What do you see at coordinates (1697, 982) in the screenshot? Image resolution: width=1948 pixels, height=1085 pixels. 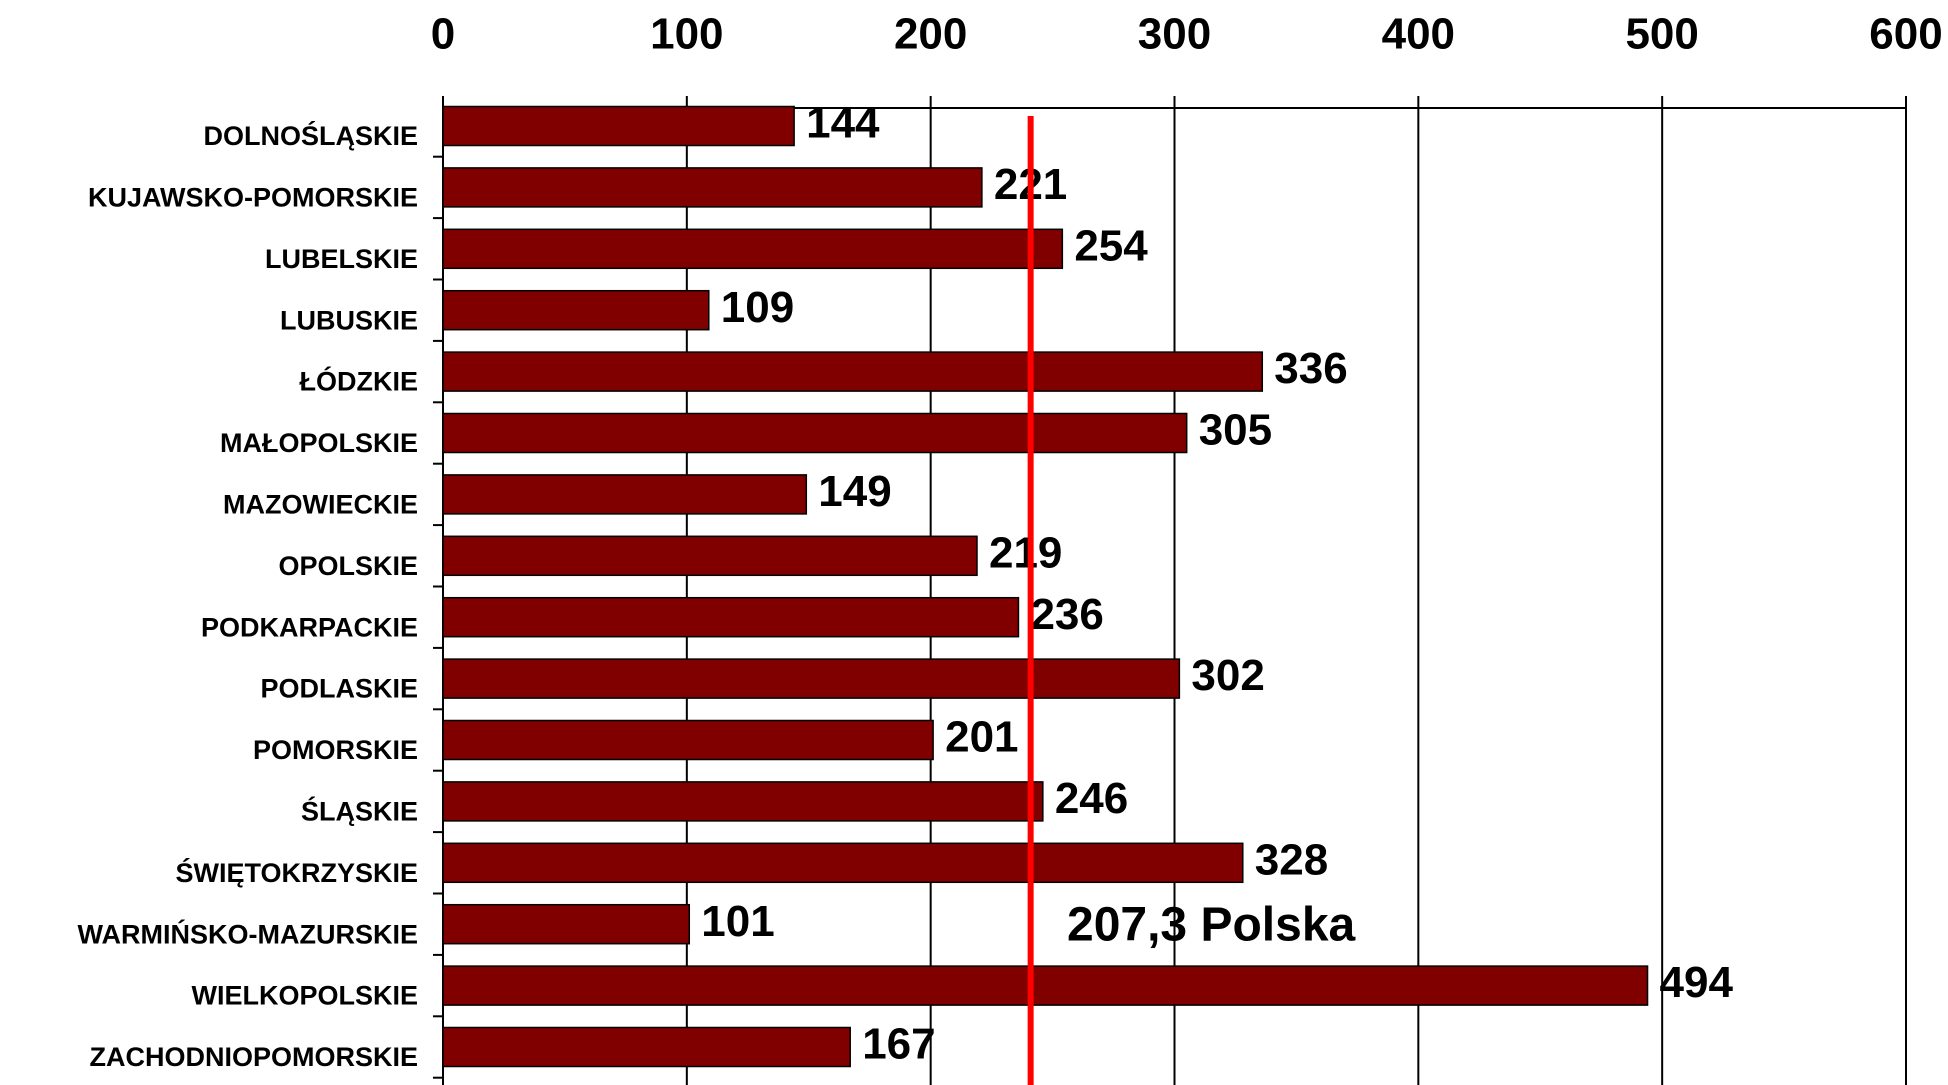 I see `value-label: 494` at bounding box center [1697, 982].